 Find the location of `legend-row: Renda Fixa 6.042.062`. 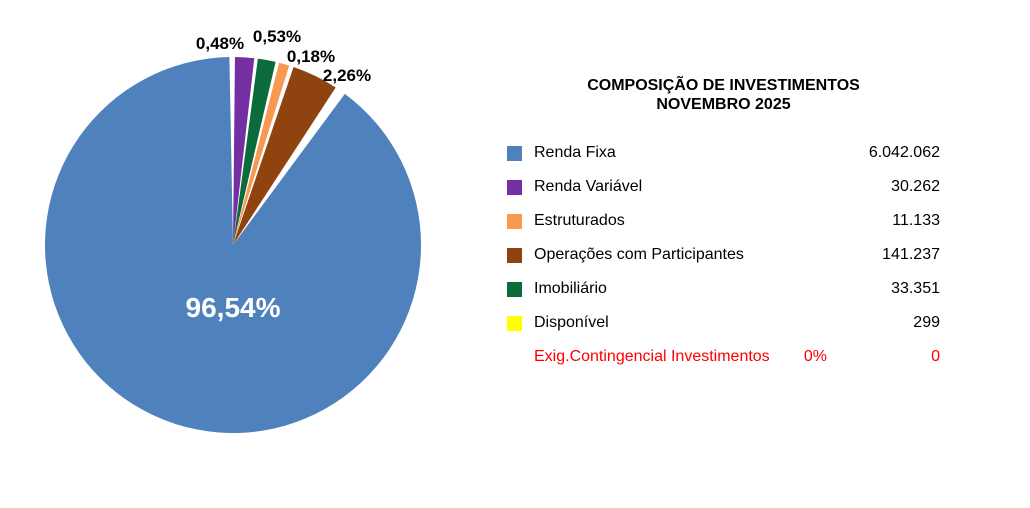

legend-row: Renda Fixa 6.042.062 is located at coordinates (723, 153).